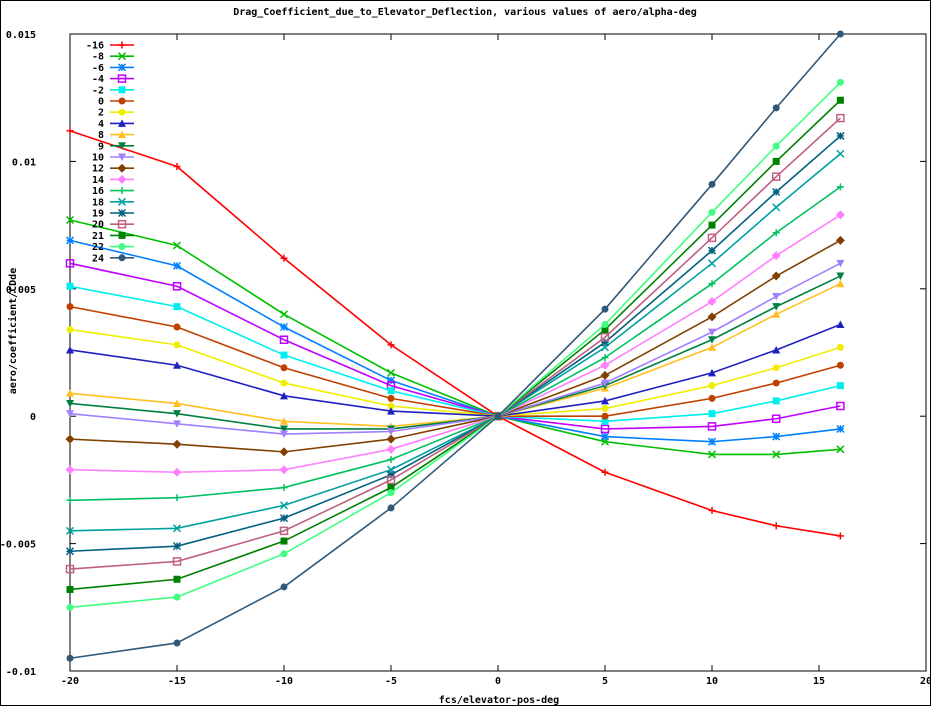  I want to click on legend-item: -2, so click(113, 90).